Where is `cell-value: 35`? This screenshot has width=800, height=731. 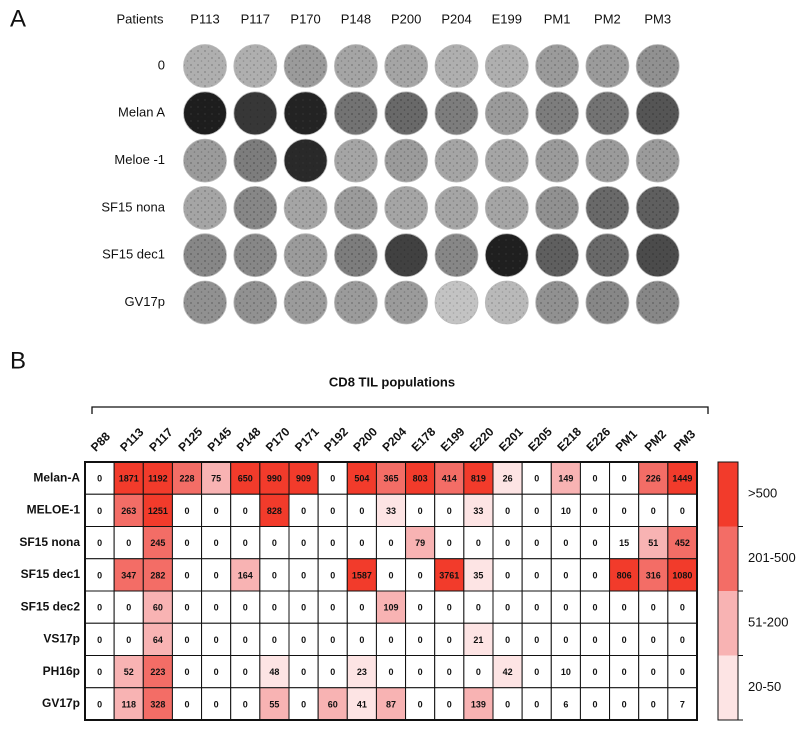
cell-value: 35 is located at coordinates (478, 575).